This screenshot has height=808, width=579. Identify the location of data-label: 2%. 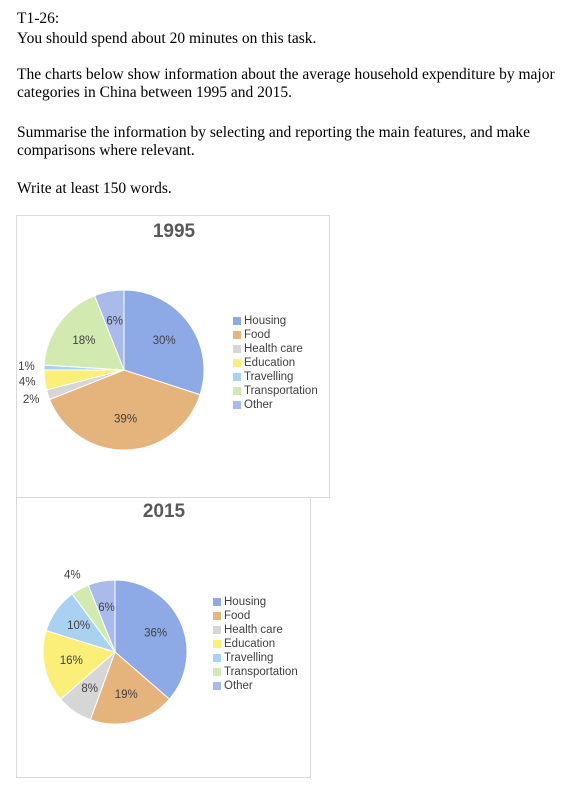
(31, 400).